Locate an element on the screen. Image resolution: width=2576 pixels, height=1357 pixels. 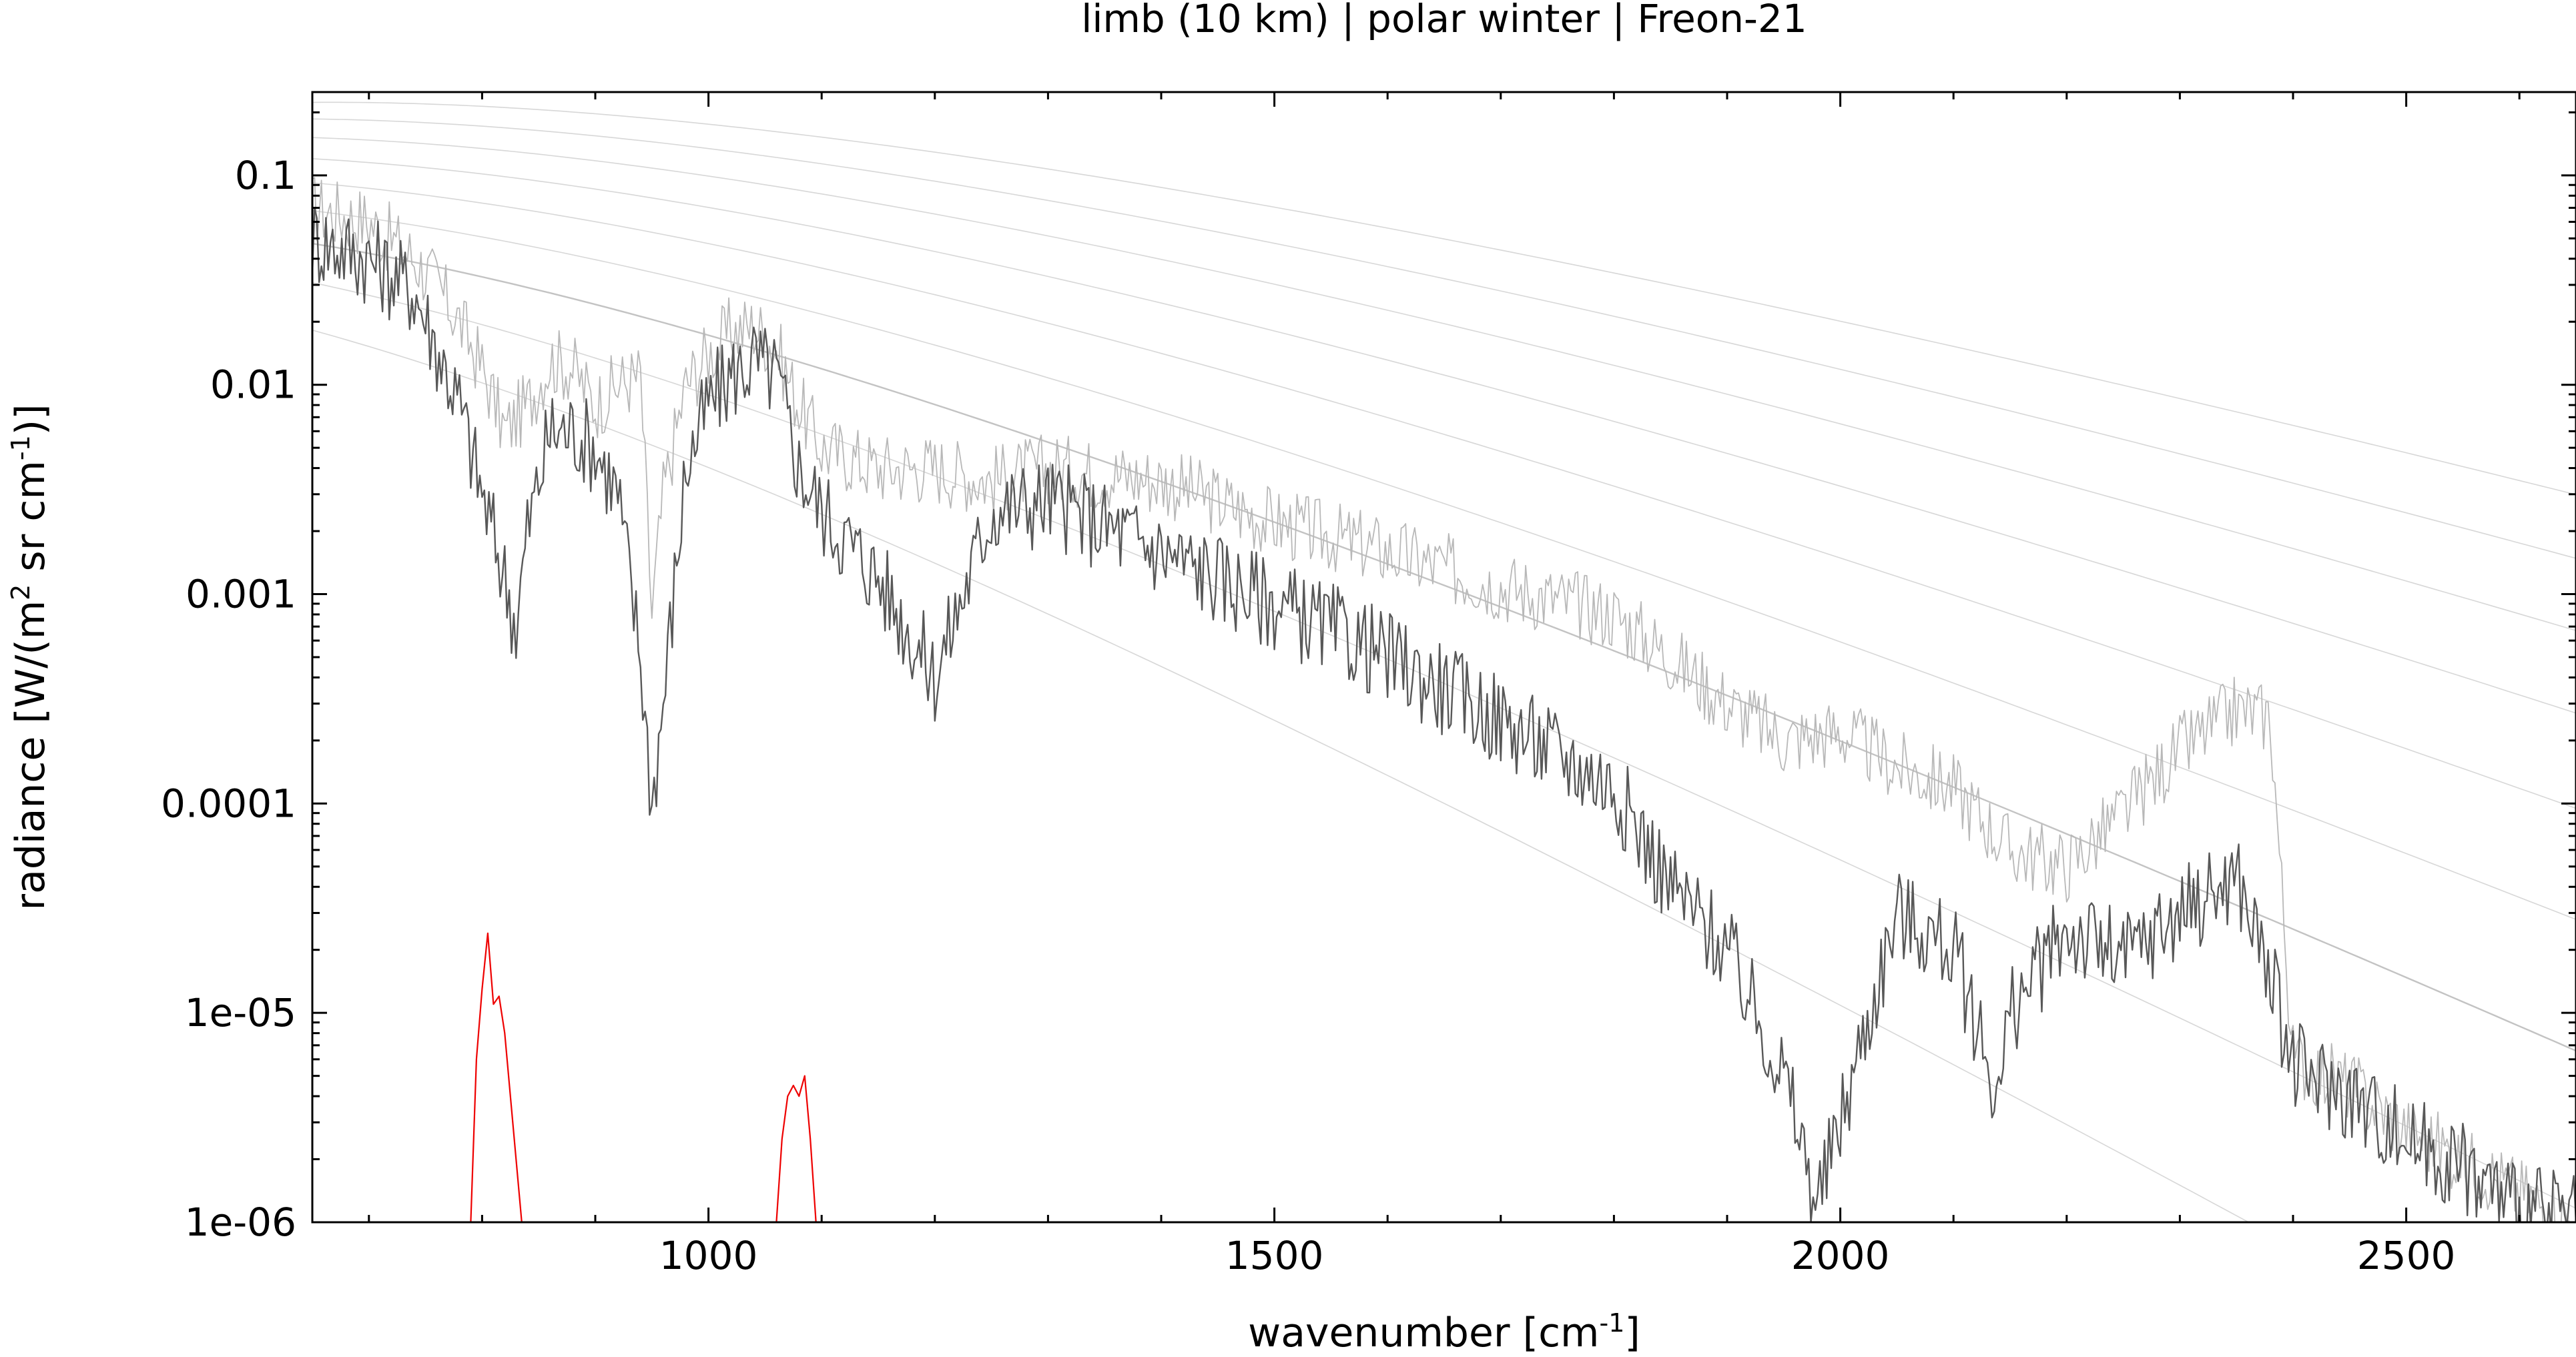
series-2-segment-1-line is located at coordinates (796, 1148).